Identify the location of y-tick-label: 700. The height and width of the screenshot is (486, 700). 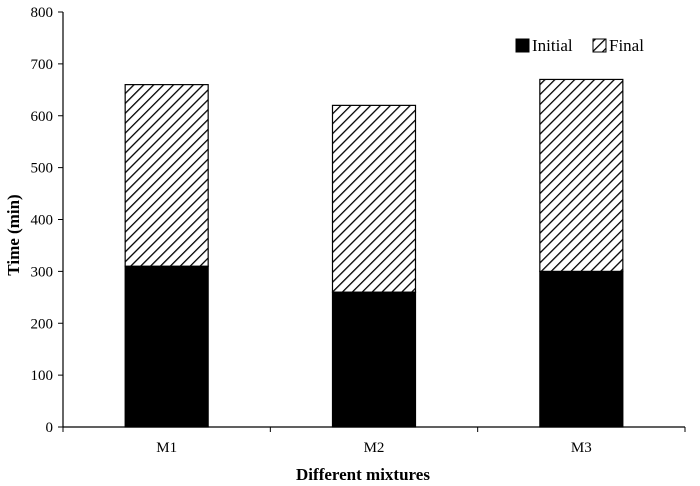
(42, 65).